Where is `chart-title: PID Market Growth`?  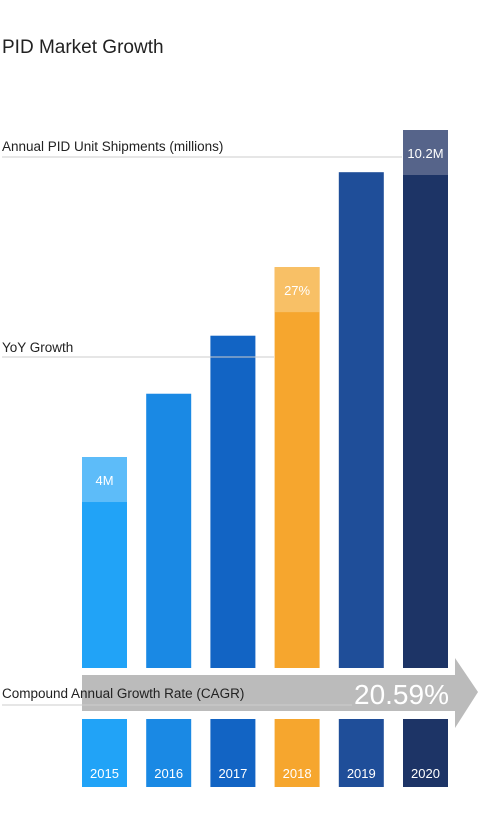
chart-title: PID Market Growth is located at coordinates (83, 47).